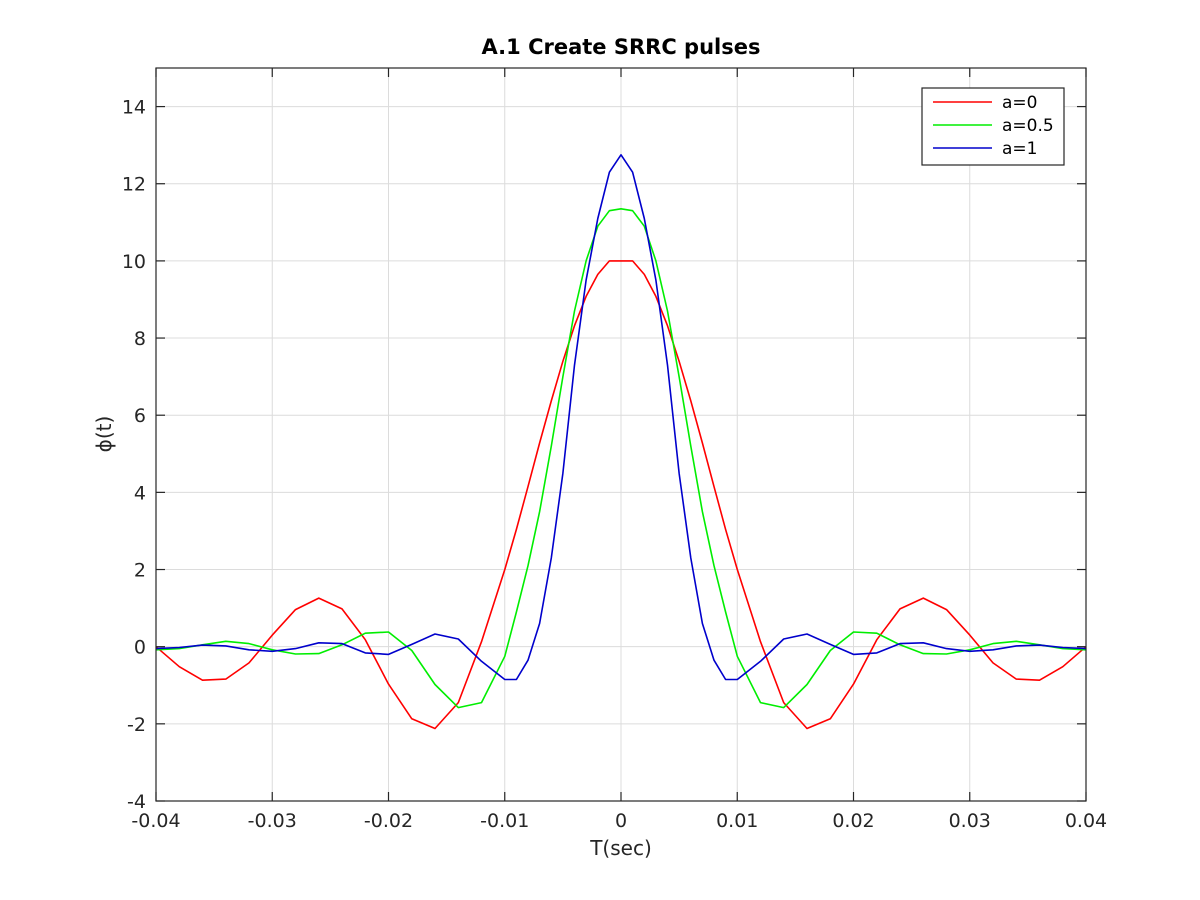 This screenshot has width=1200, height=900. Describe the element at coordinates (853, 821) in the screenshot. I see `x-tick-label: 0.02` at that location.